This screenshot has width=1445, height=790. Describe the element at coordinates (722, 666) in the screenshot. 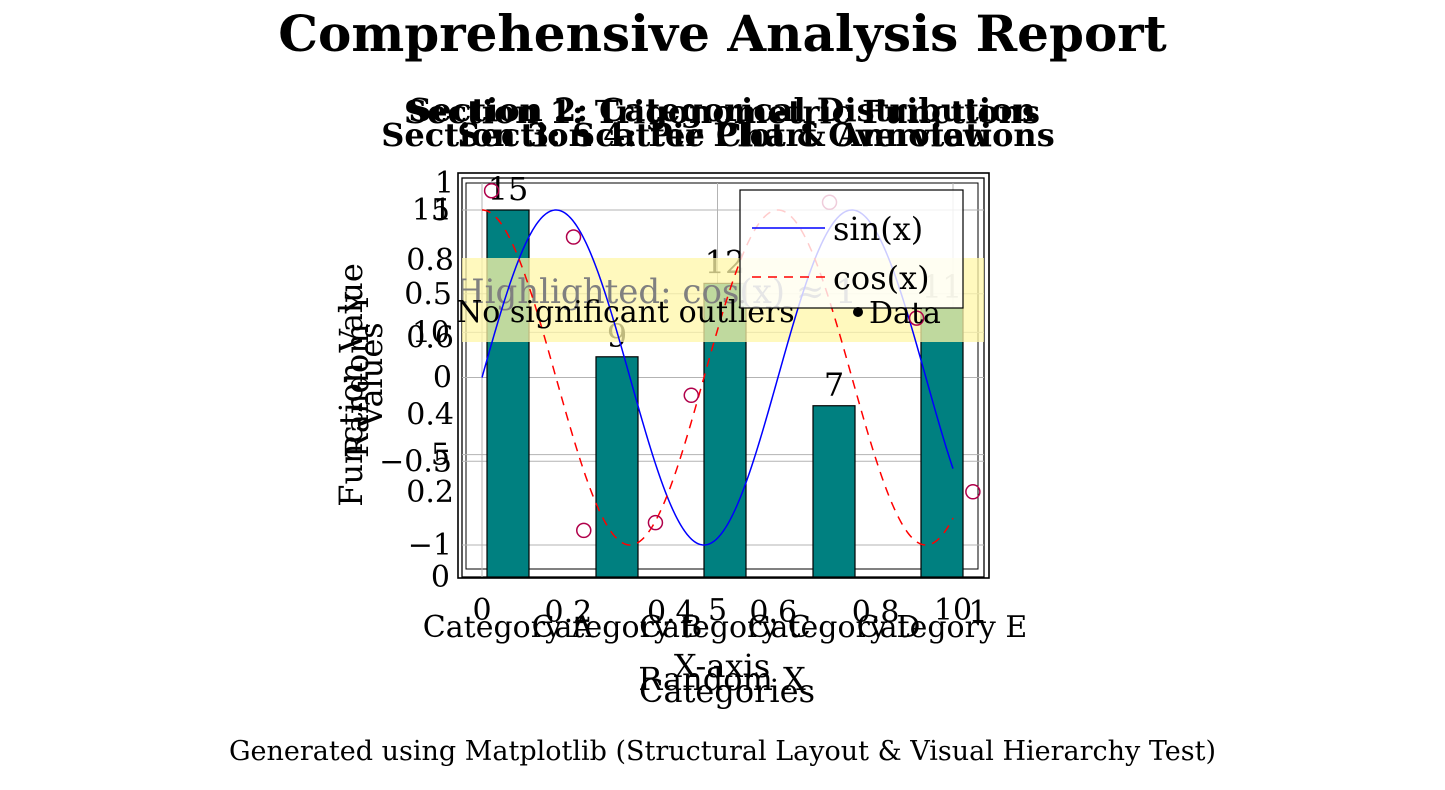

I see `x-axis-label-line: X-axis` at that location.